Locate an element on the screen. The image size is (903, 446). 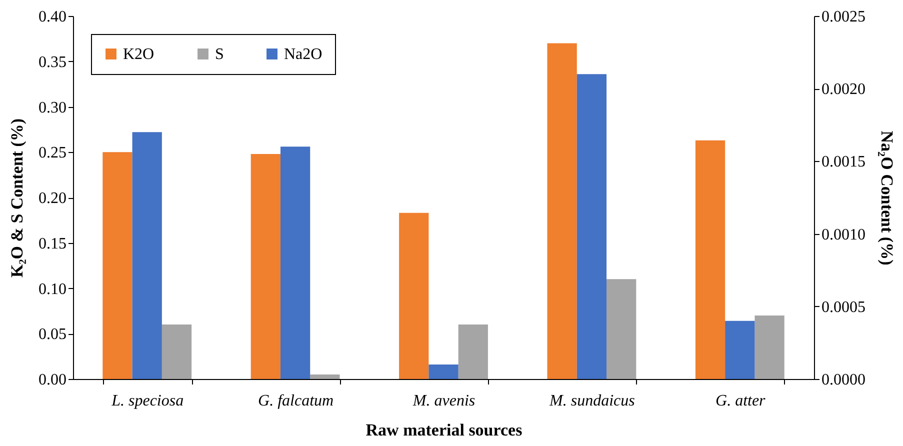
x-tick-label: G. falcatum is located at coordinates (296, 401).